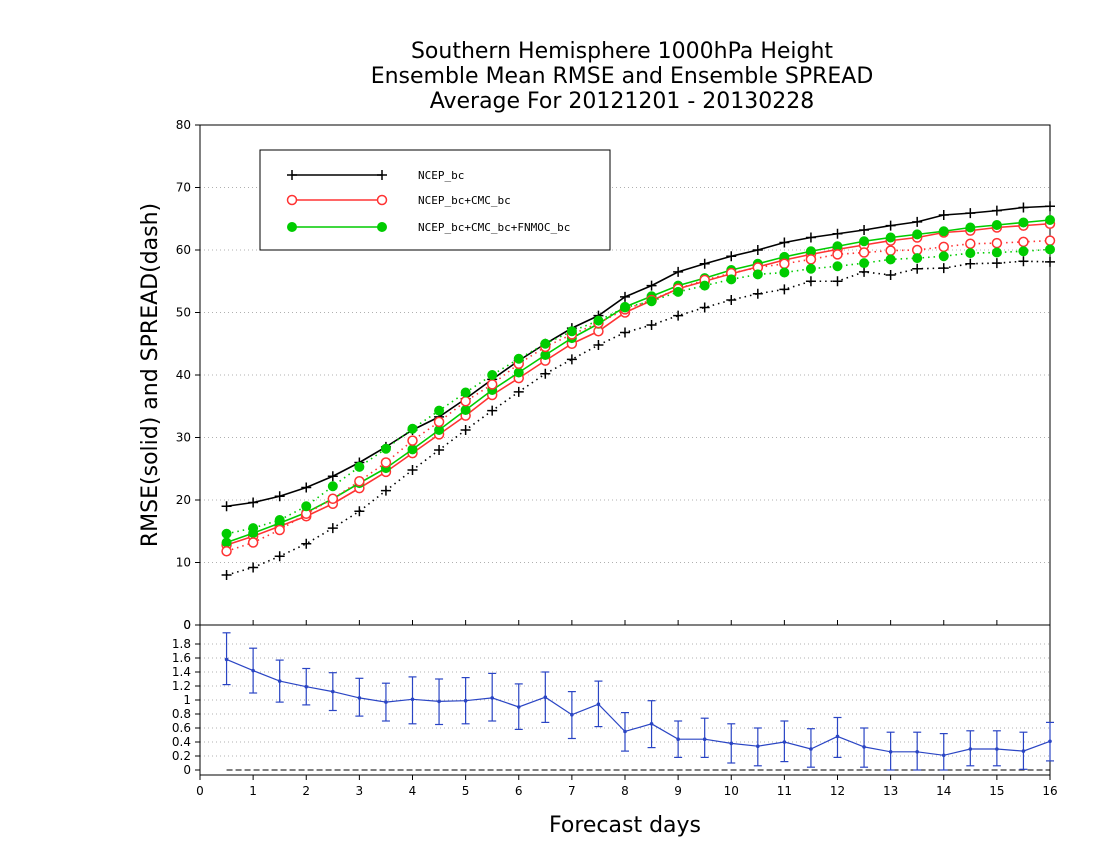 The width and height of the screenshot is (1100, 850). What do you see at coordinates (572, 791) in the screenshot?
I see `x-tick-label: 7` at bounding box center [572, 791].